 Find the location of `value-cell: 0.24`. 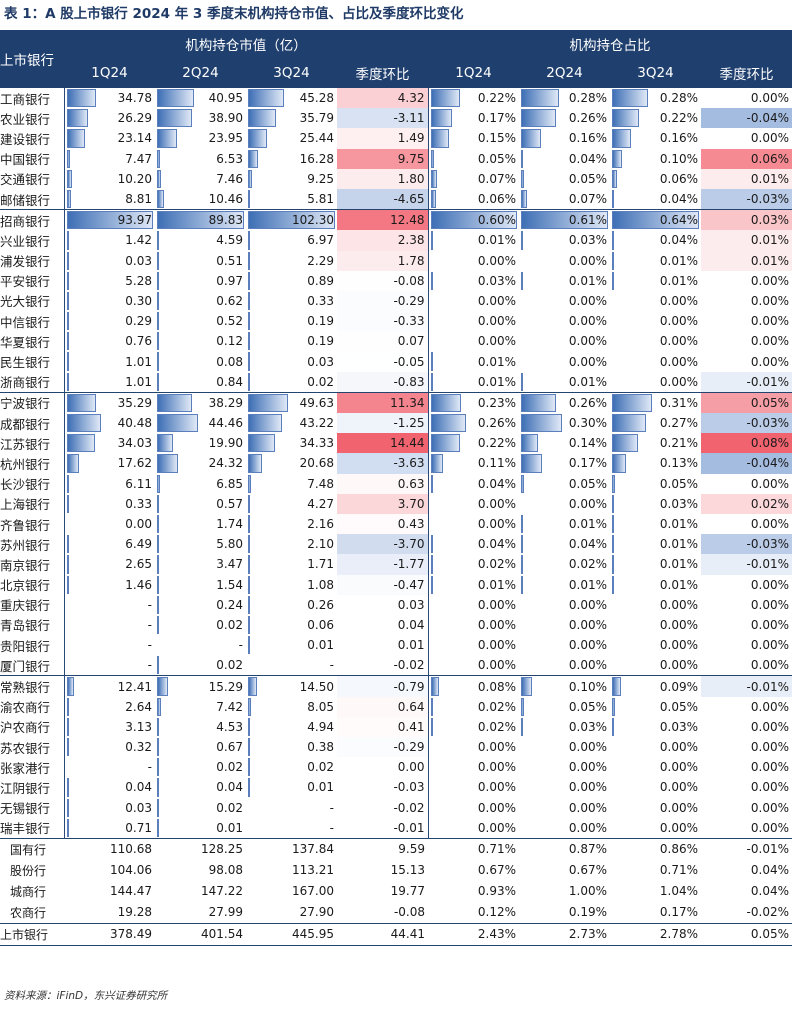

value-cell: 0.24 is located at coordinates (200, 605).